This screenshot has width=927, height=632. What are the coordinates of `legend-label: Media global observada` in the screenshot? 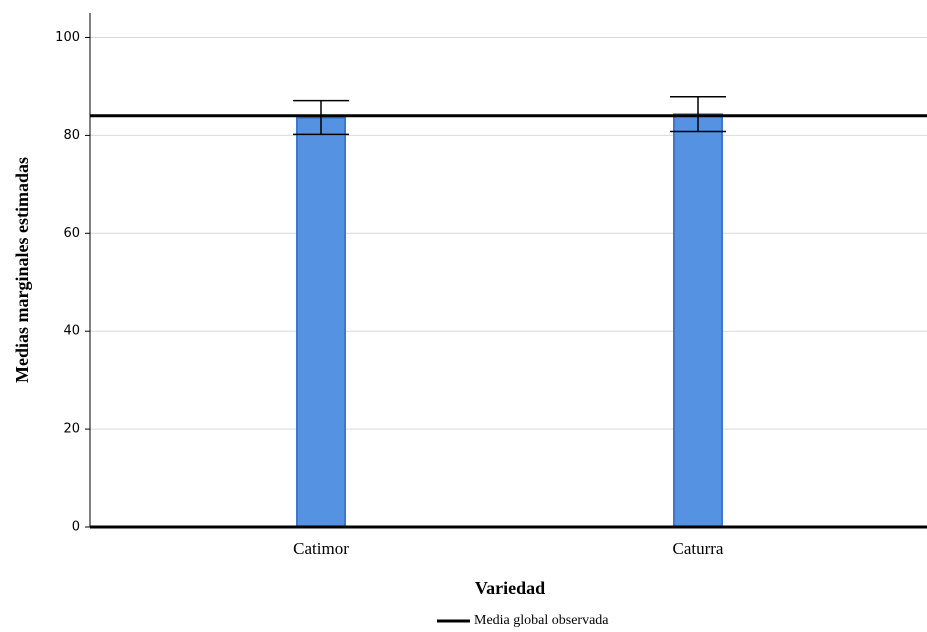 It's located at (541, 620).